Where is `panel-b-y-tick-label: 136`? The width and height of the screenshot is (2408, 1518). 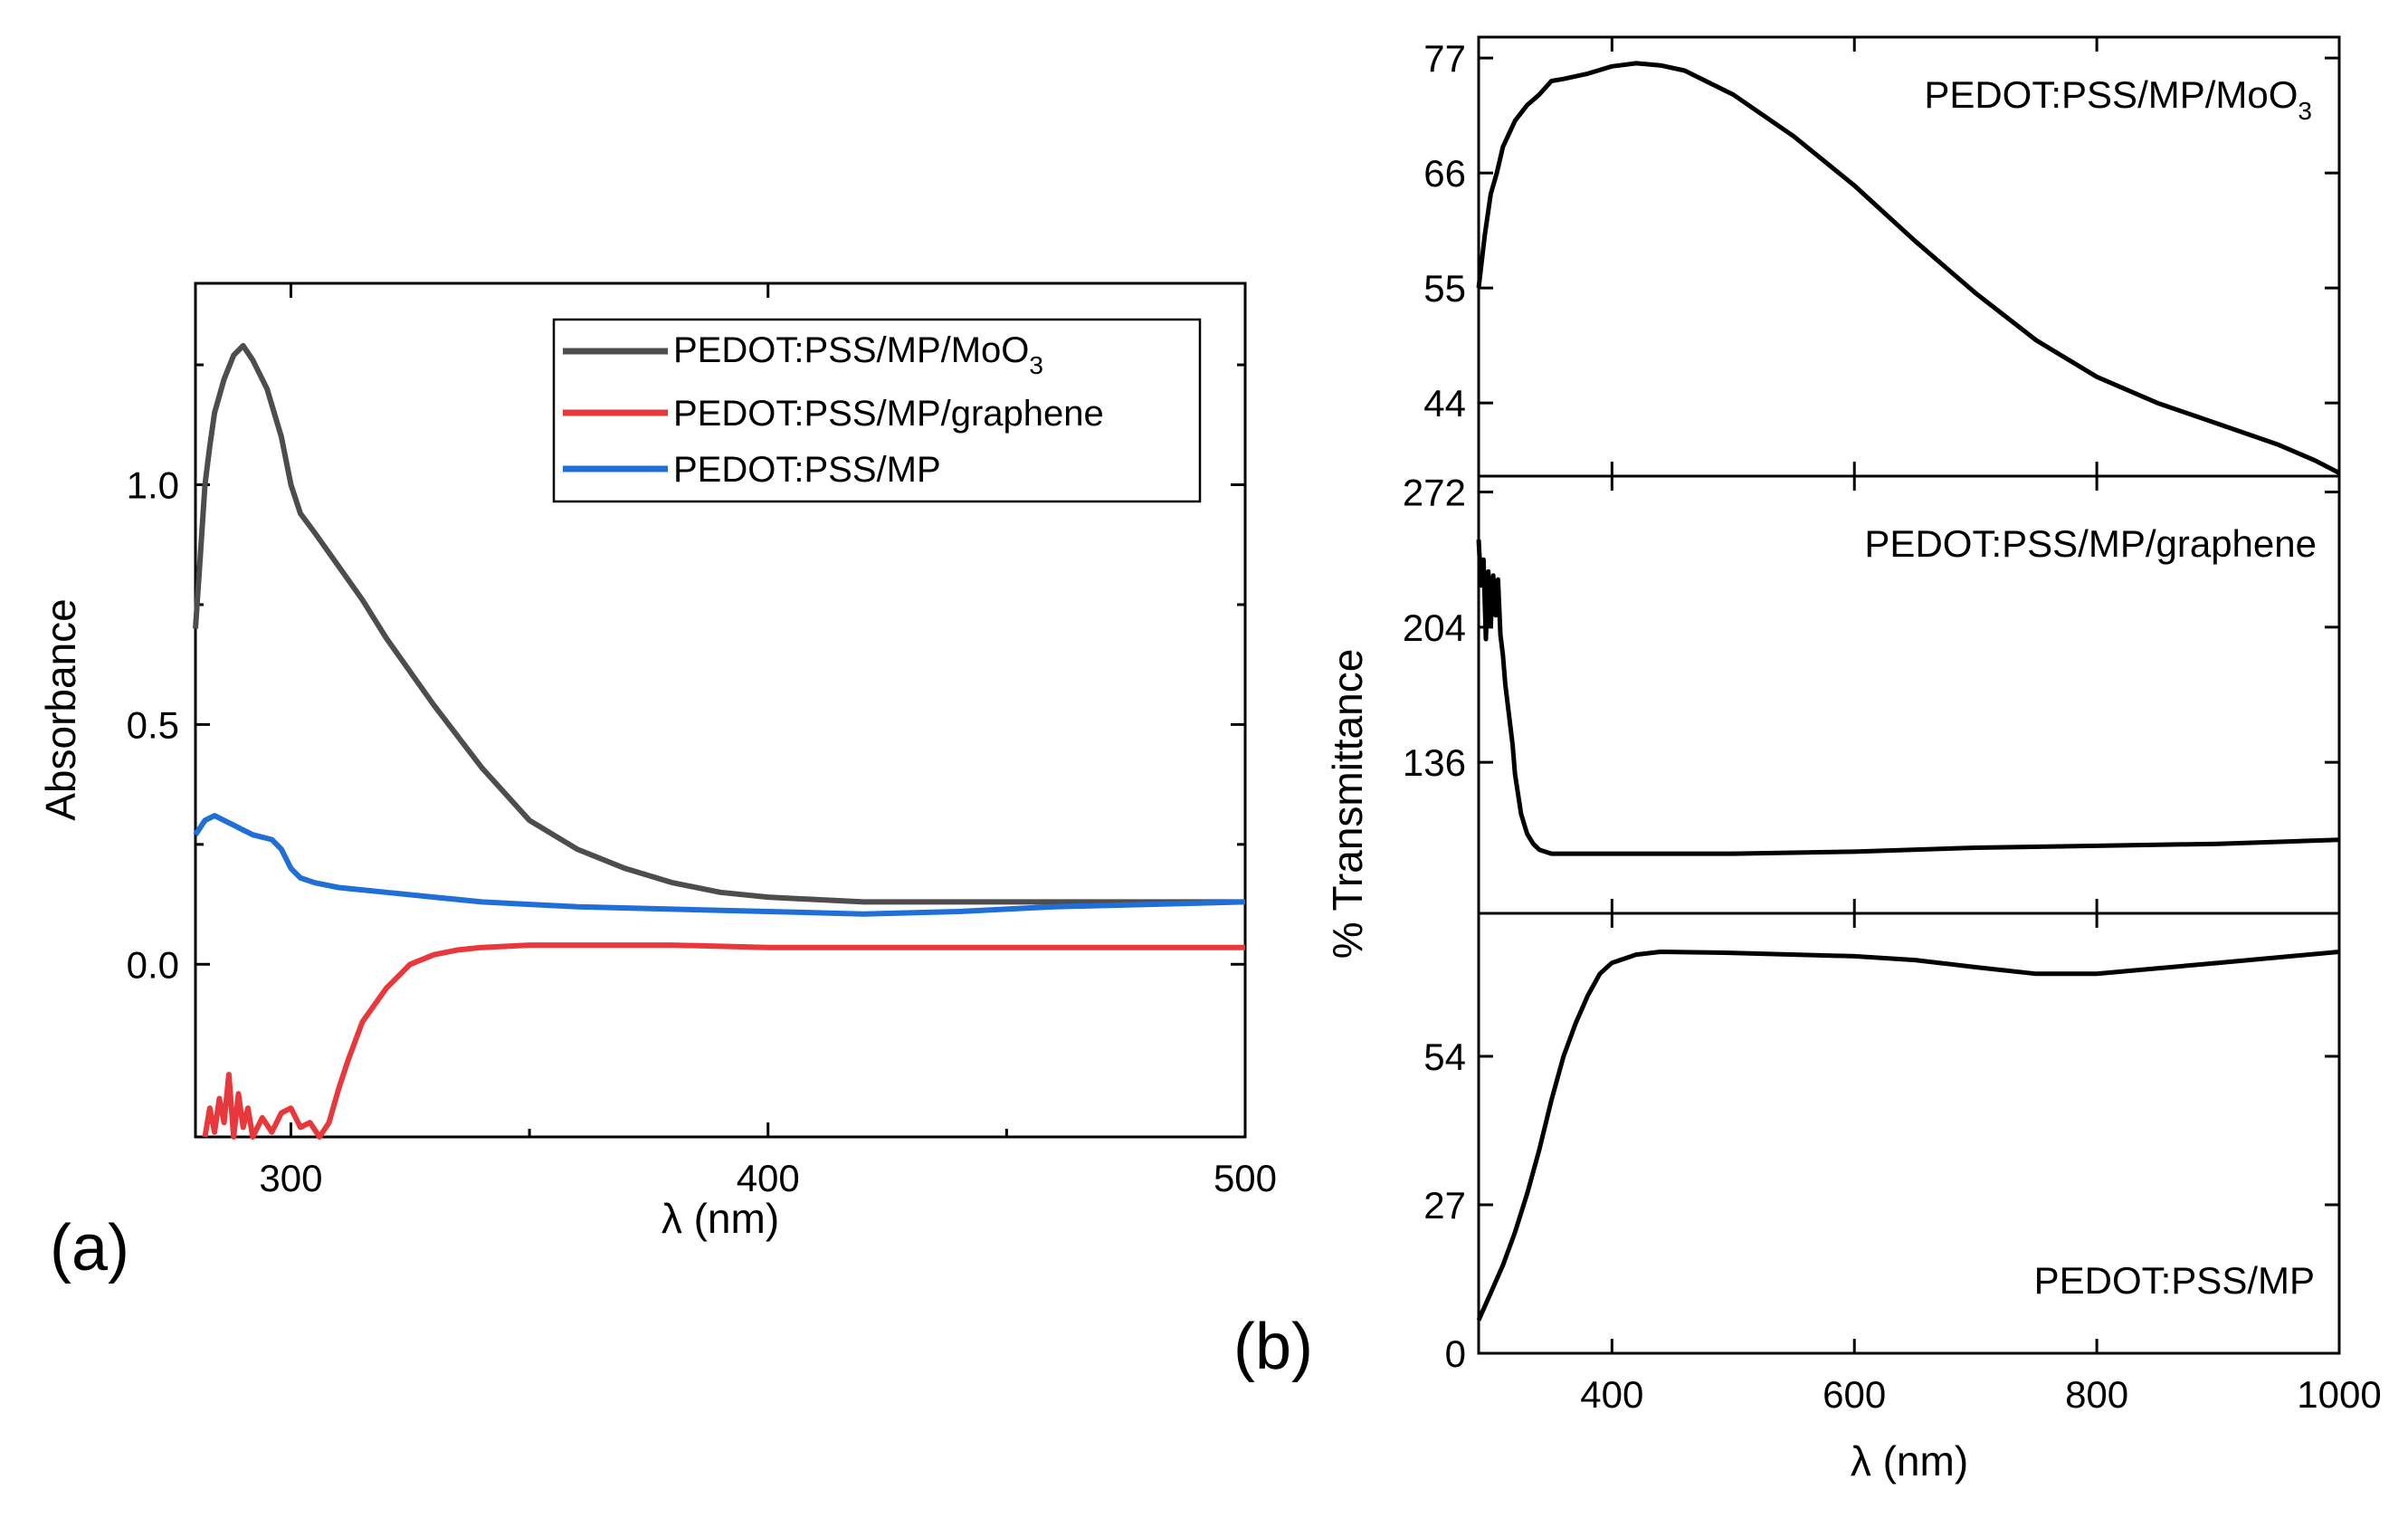
panel-b-y-tick-label: 136 is located at coordinates (1434, 763).